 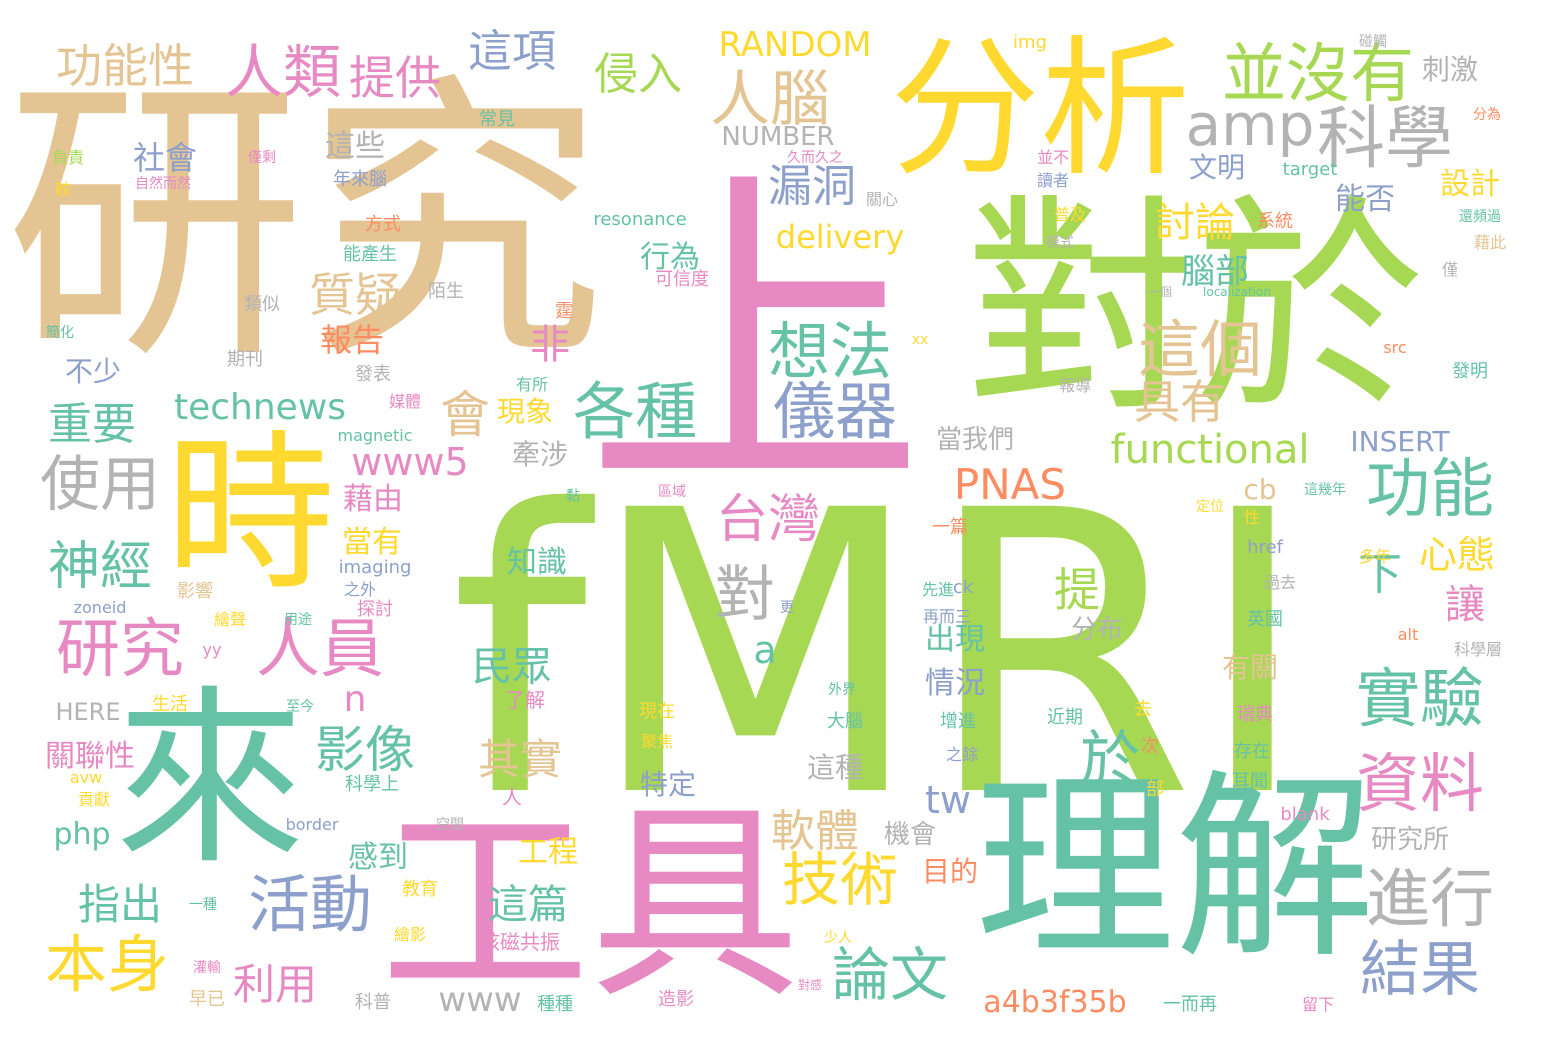 I want to click on word-jieci: 藉此, so click(x=1490, y=242).